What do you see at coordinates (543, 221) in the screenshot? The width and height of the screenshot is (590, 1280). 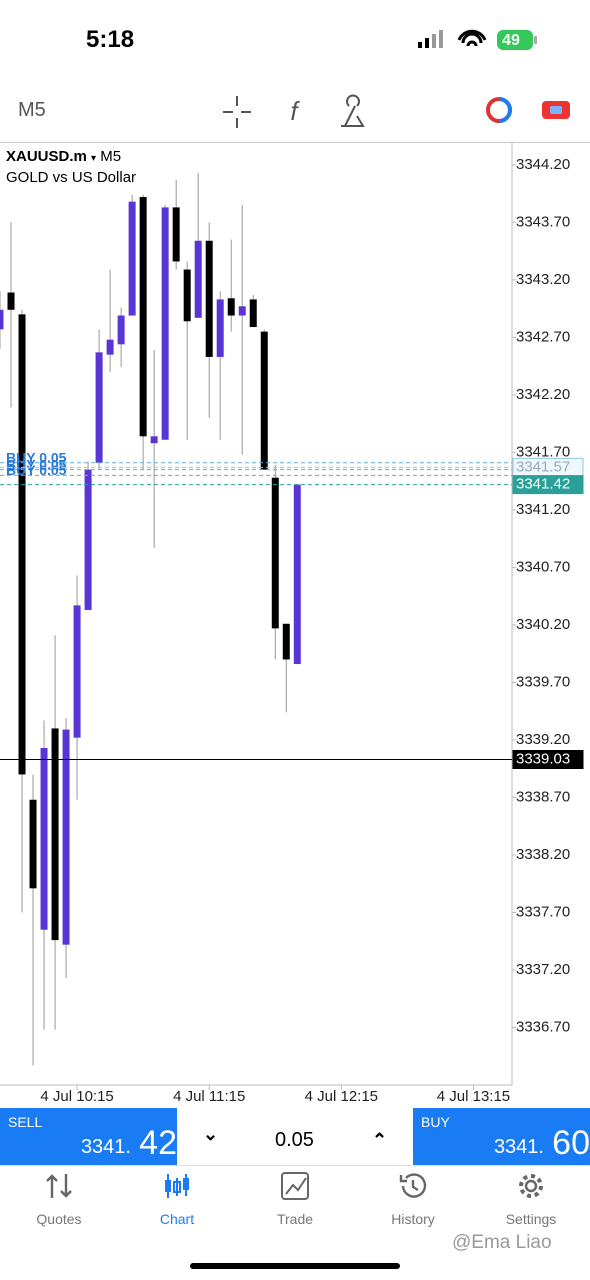 I see `y-tick-label: 3343.70` at bounding box center [543, 221].